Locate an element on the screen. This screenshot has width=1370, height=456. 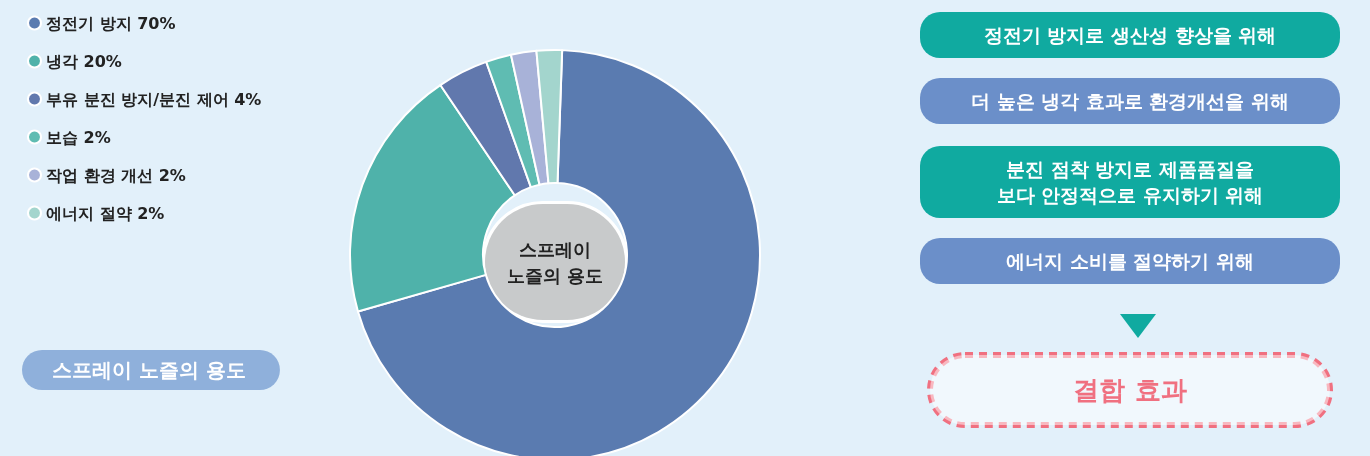
legend-label: 정전기 방지 70% is located at coordinates (111, 23).